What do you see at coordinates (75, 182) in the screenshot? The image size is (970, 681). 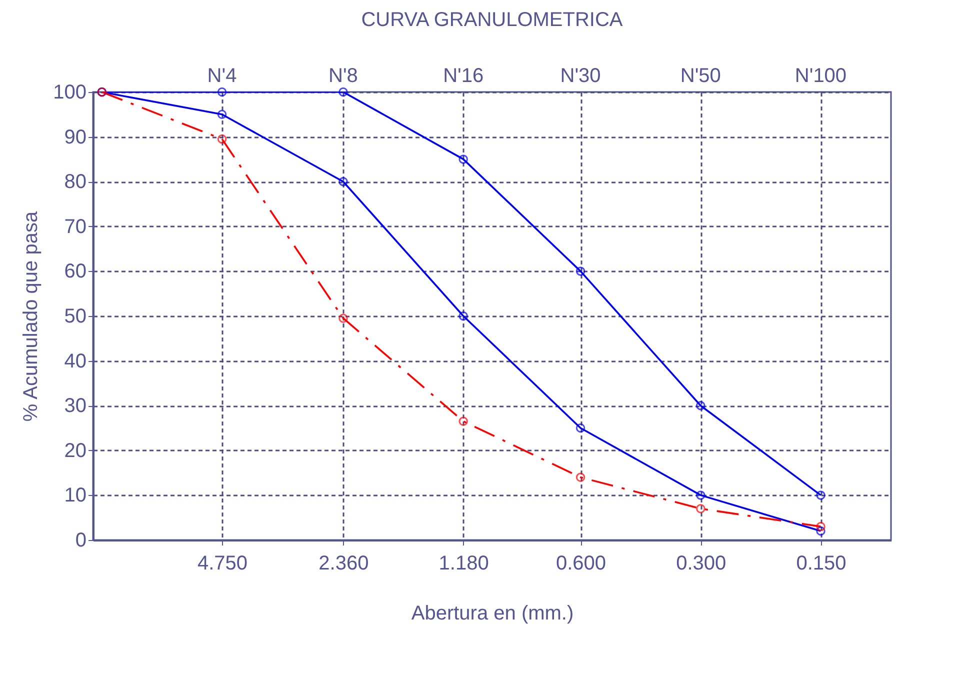 I see `y-tick-label: 80` at bounding box center [75, 182].